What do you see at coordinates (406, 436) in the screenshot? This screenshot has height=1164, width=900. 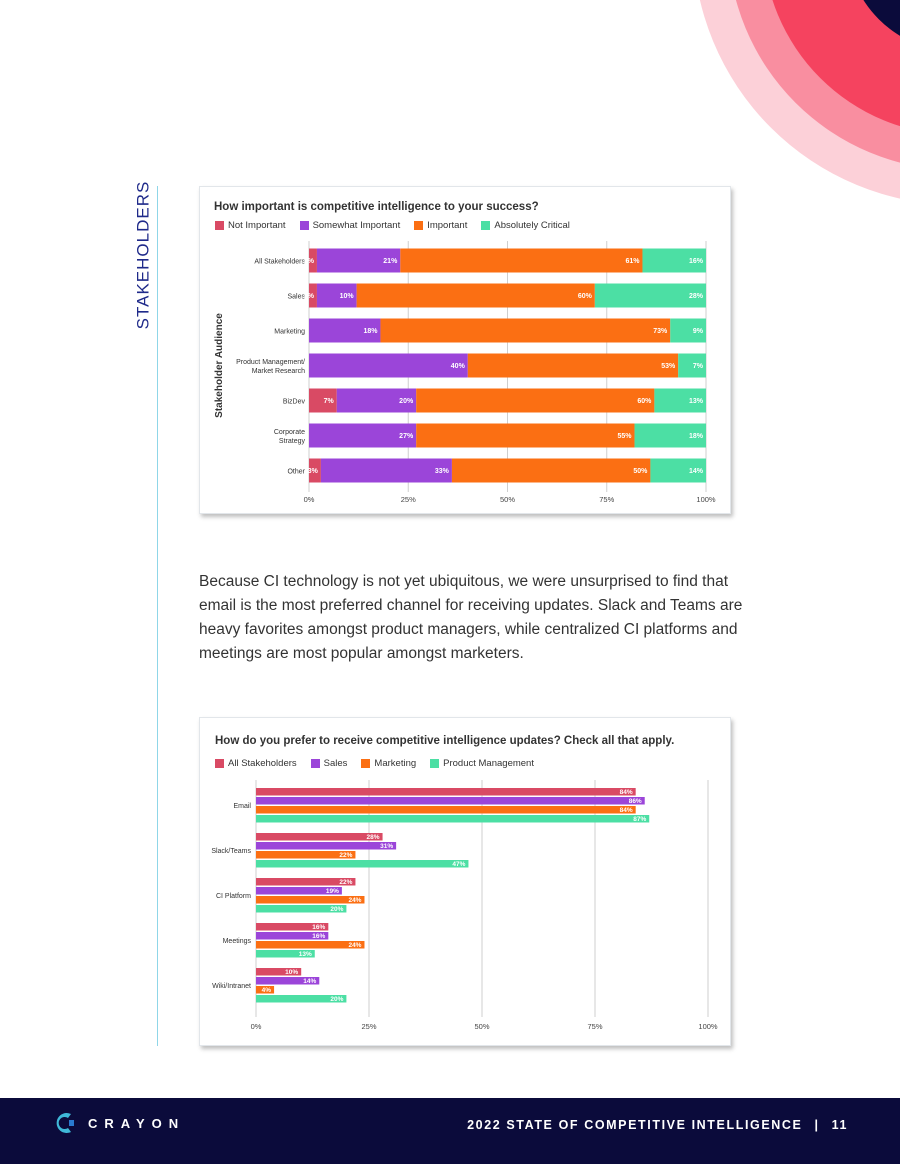 I see `chart1-data-label: 27%` at bounding box center [406, 436].